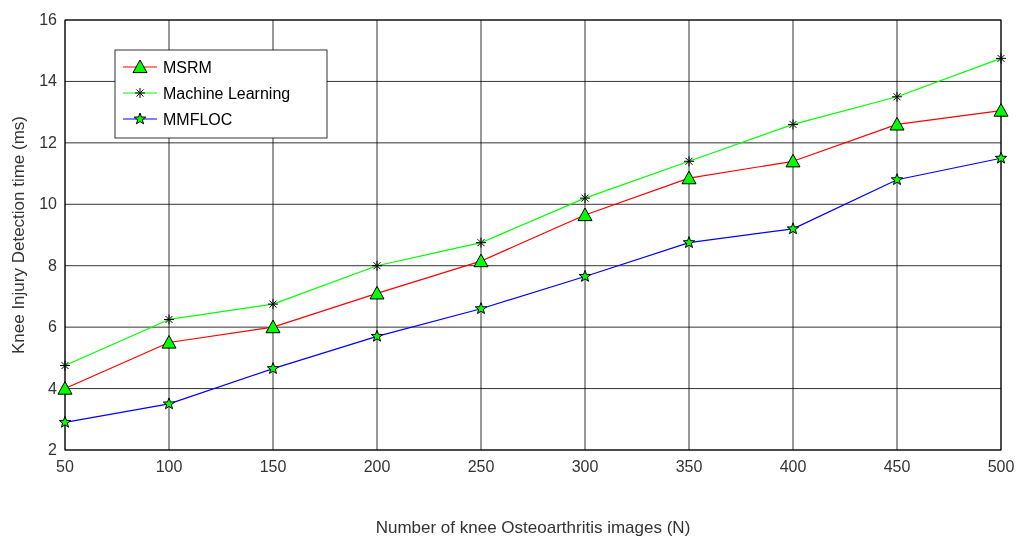  What do you see at coordinates (48, 81) in the screenshot?
I see `y-tick-label: 14` at bounding box center [48, 81].